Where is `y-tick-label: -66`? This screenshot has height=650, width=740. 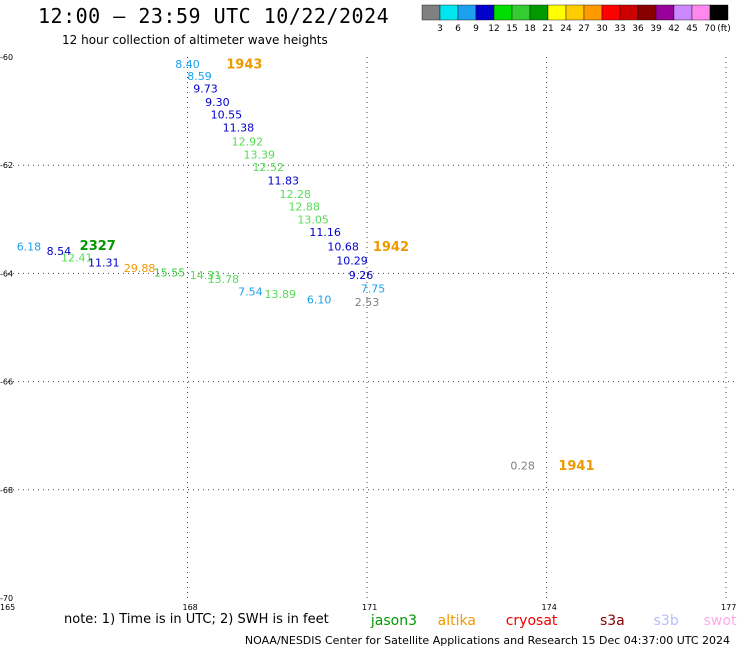 y-tick-label: -66 is located at coordinates (6, 382).